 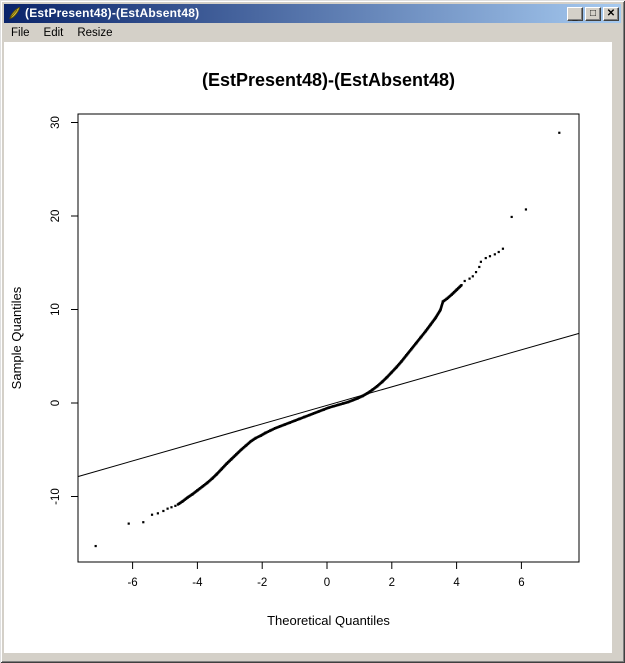 I want to click on x-axis-label: Theoretical Quantiles, so click(x=328, y=620).